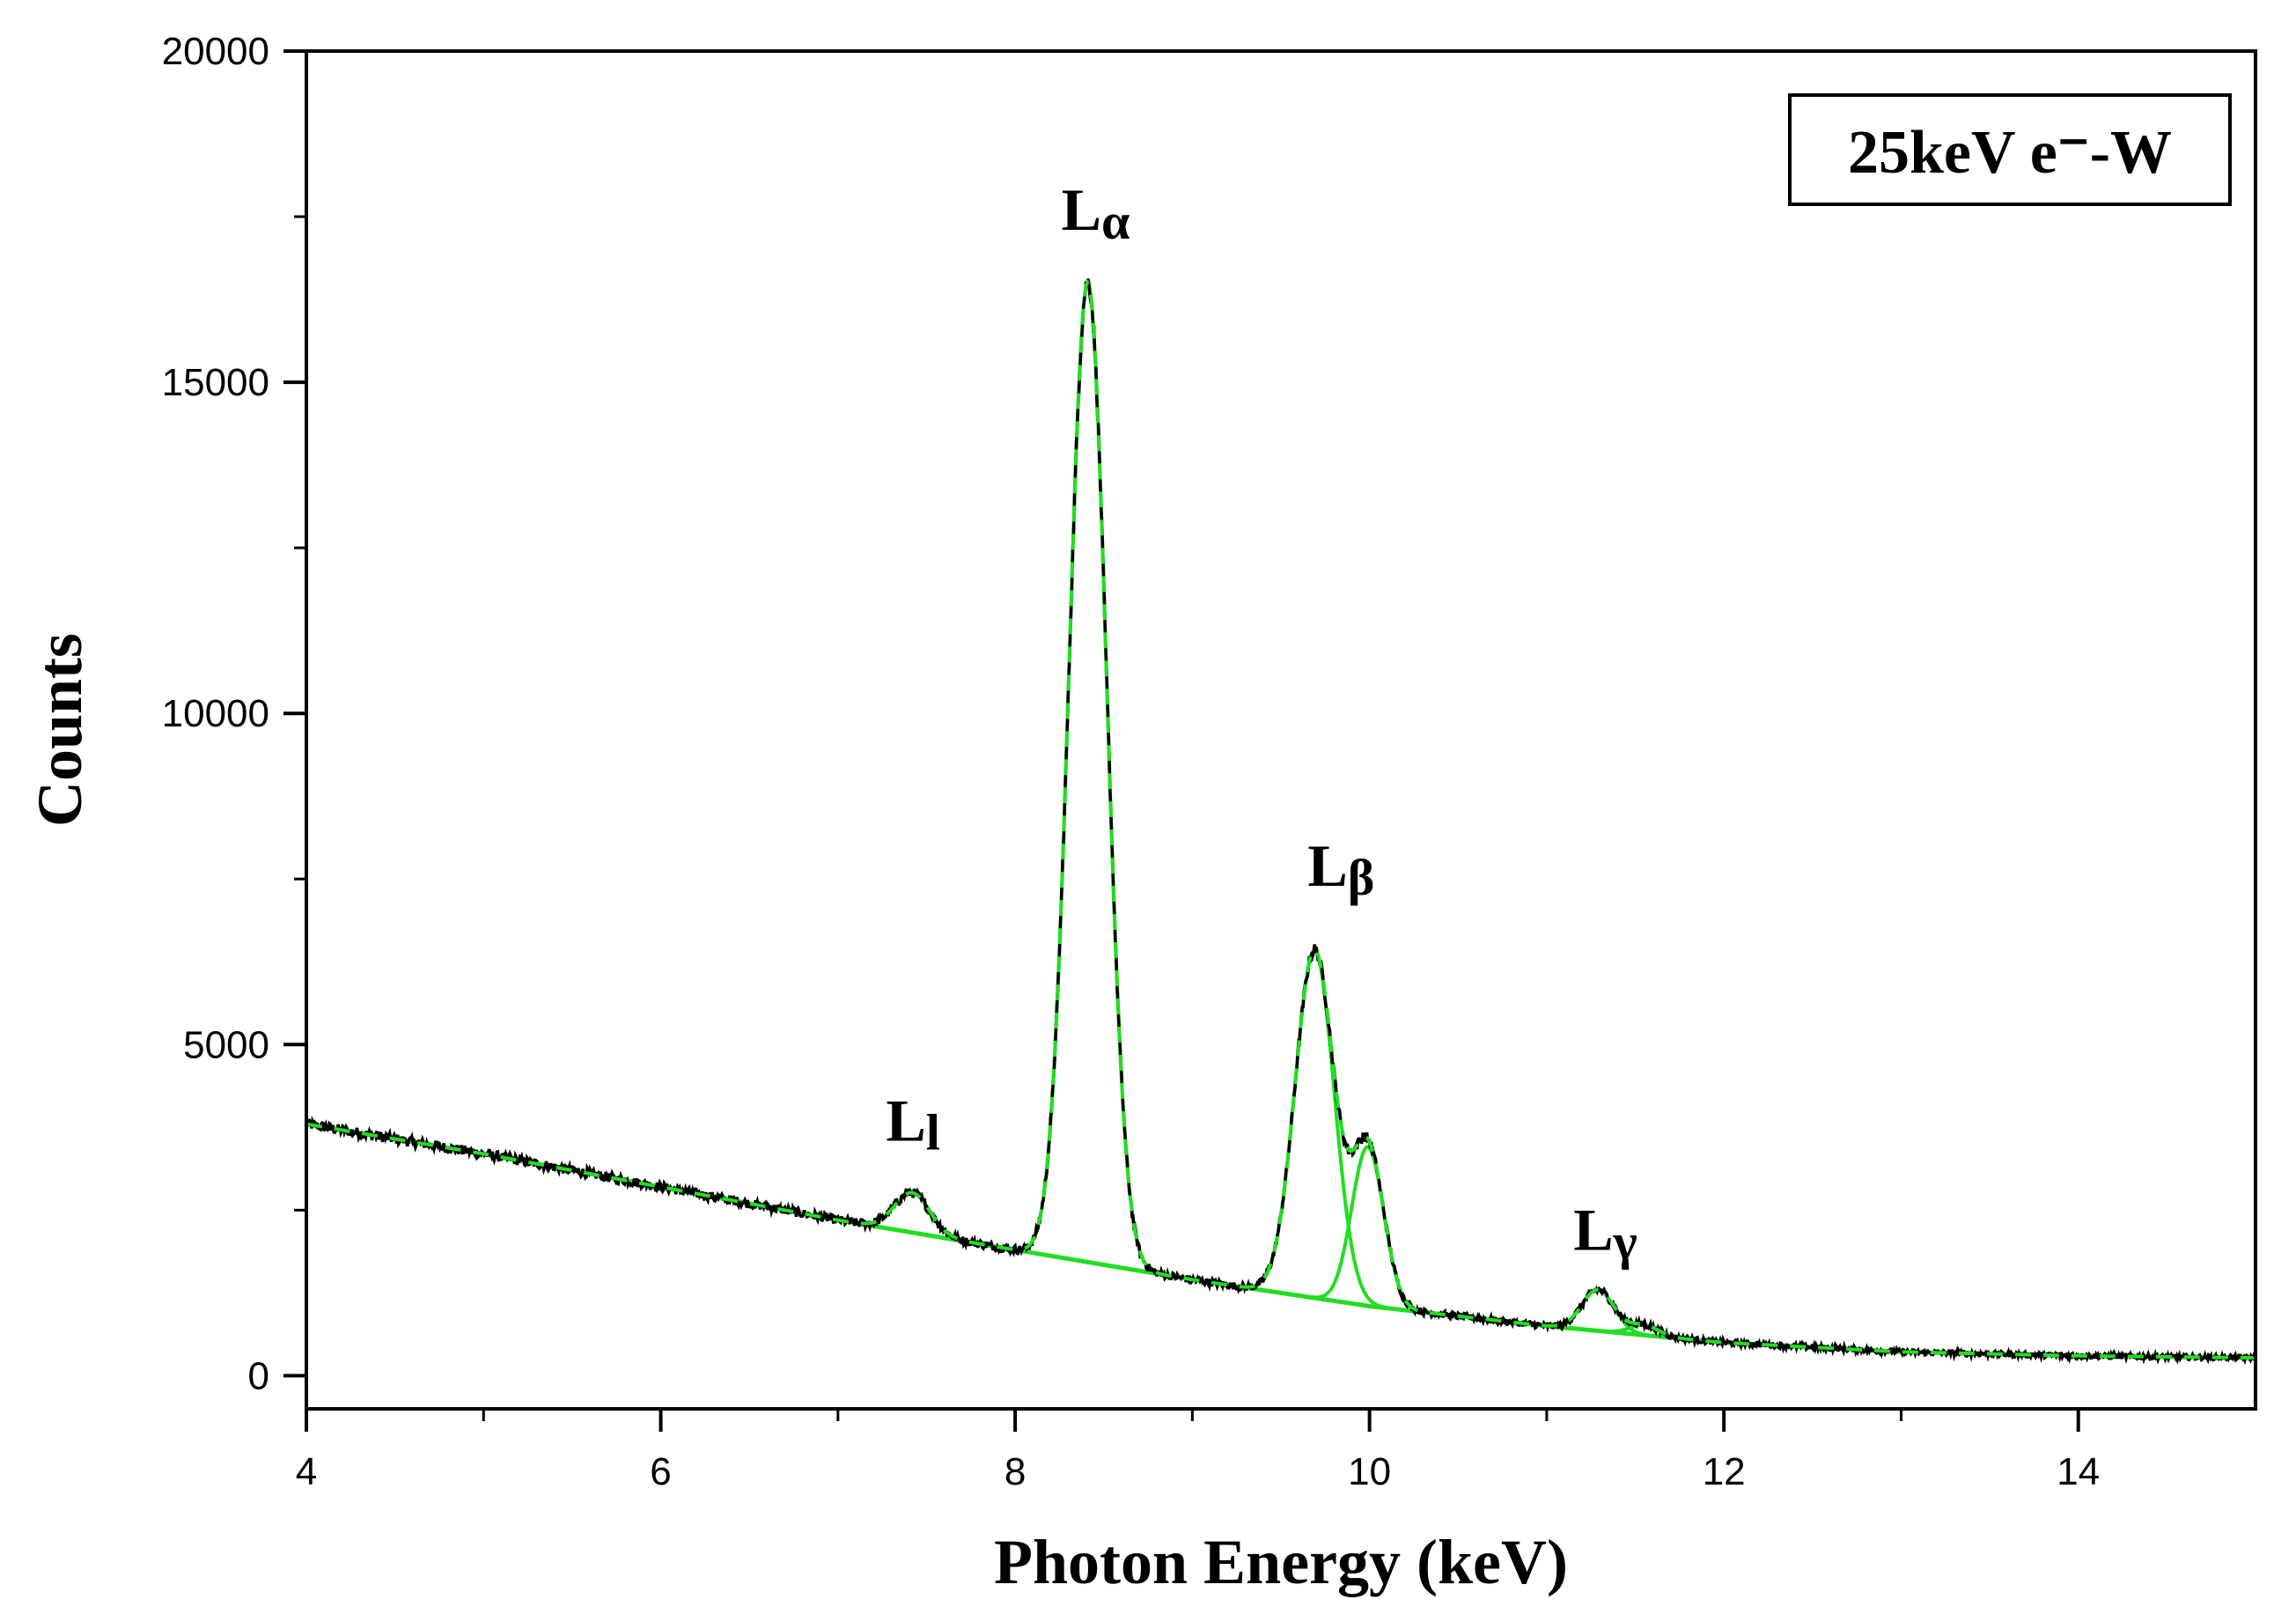 This screenshot has width=2296, height=1614. Describe the element at coordinates (258, 1375) in the screenshot. I see `y-tick-label: 0` at that location.